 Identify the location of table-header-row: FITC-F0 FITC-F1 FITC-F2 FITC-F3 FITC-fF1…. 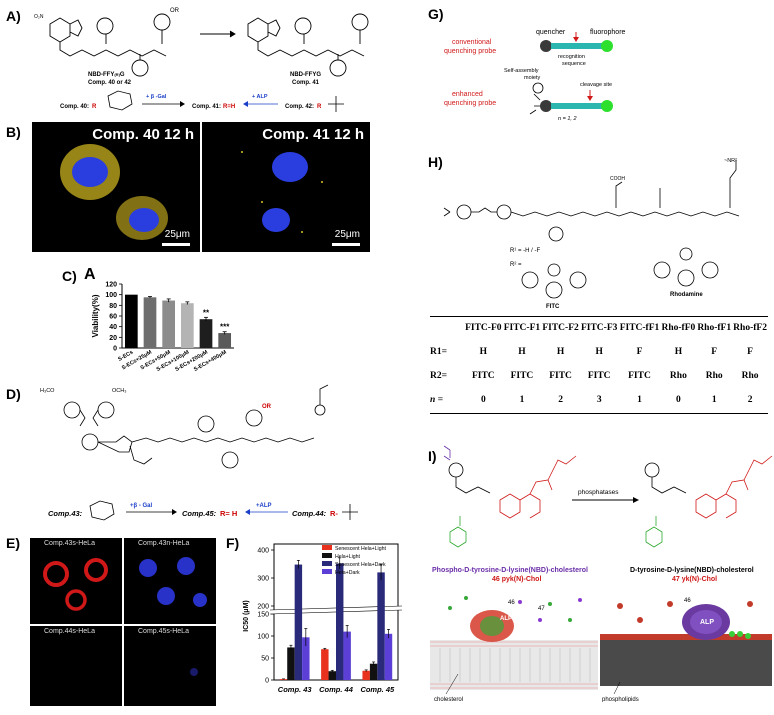
(599, 328).